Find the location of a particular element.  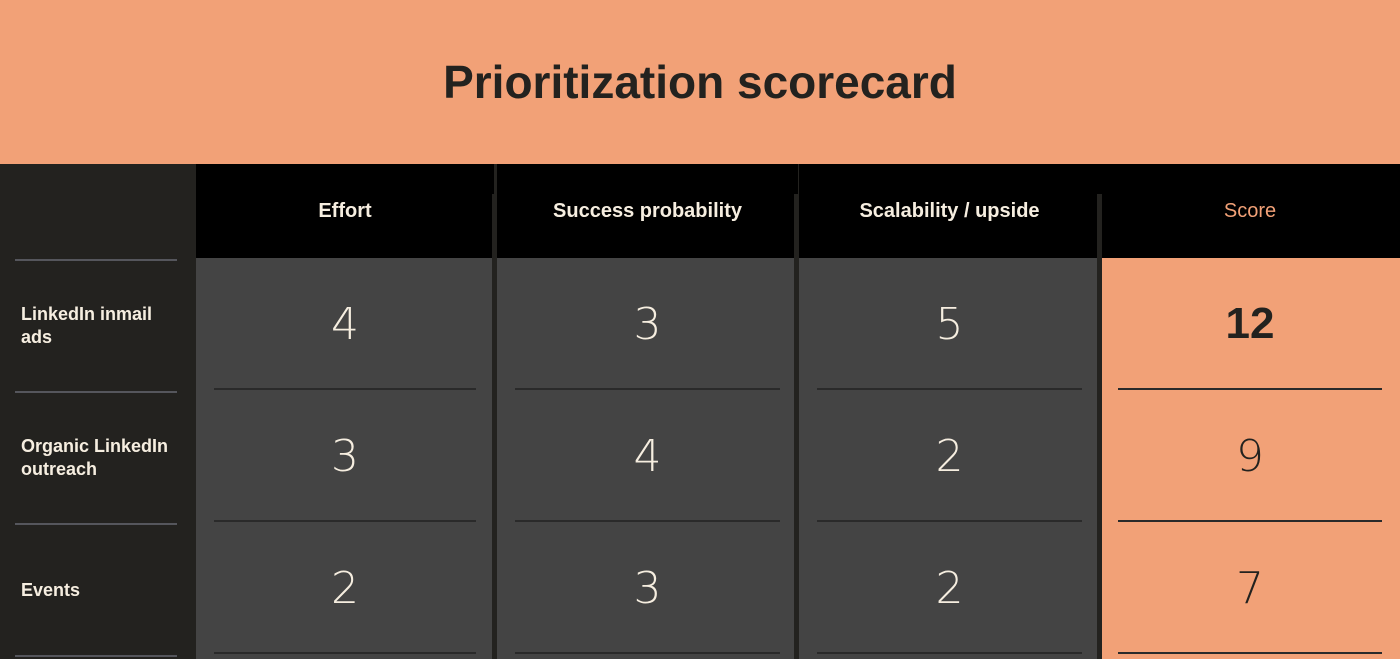

row-label: Organic LinkedIn outreach is located at coordinates (95, 457).